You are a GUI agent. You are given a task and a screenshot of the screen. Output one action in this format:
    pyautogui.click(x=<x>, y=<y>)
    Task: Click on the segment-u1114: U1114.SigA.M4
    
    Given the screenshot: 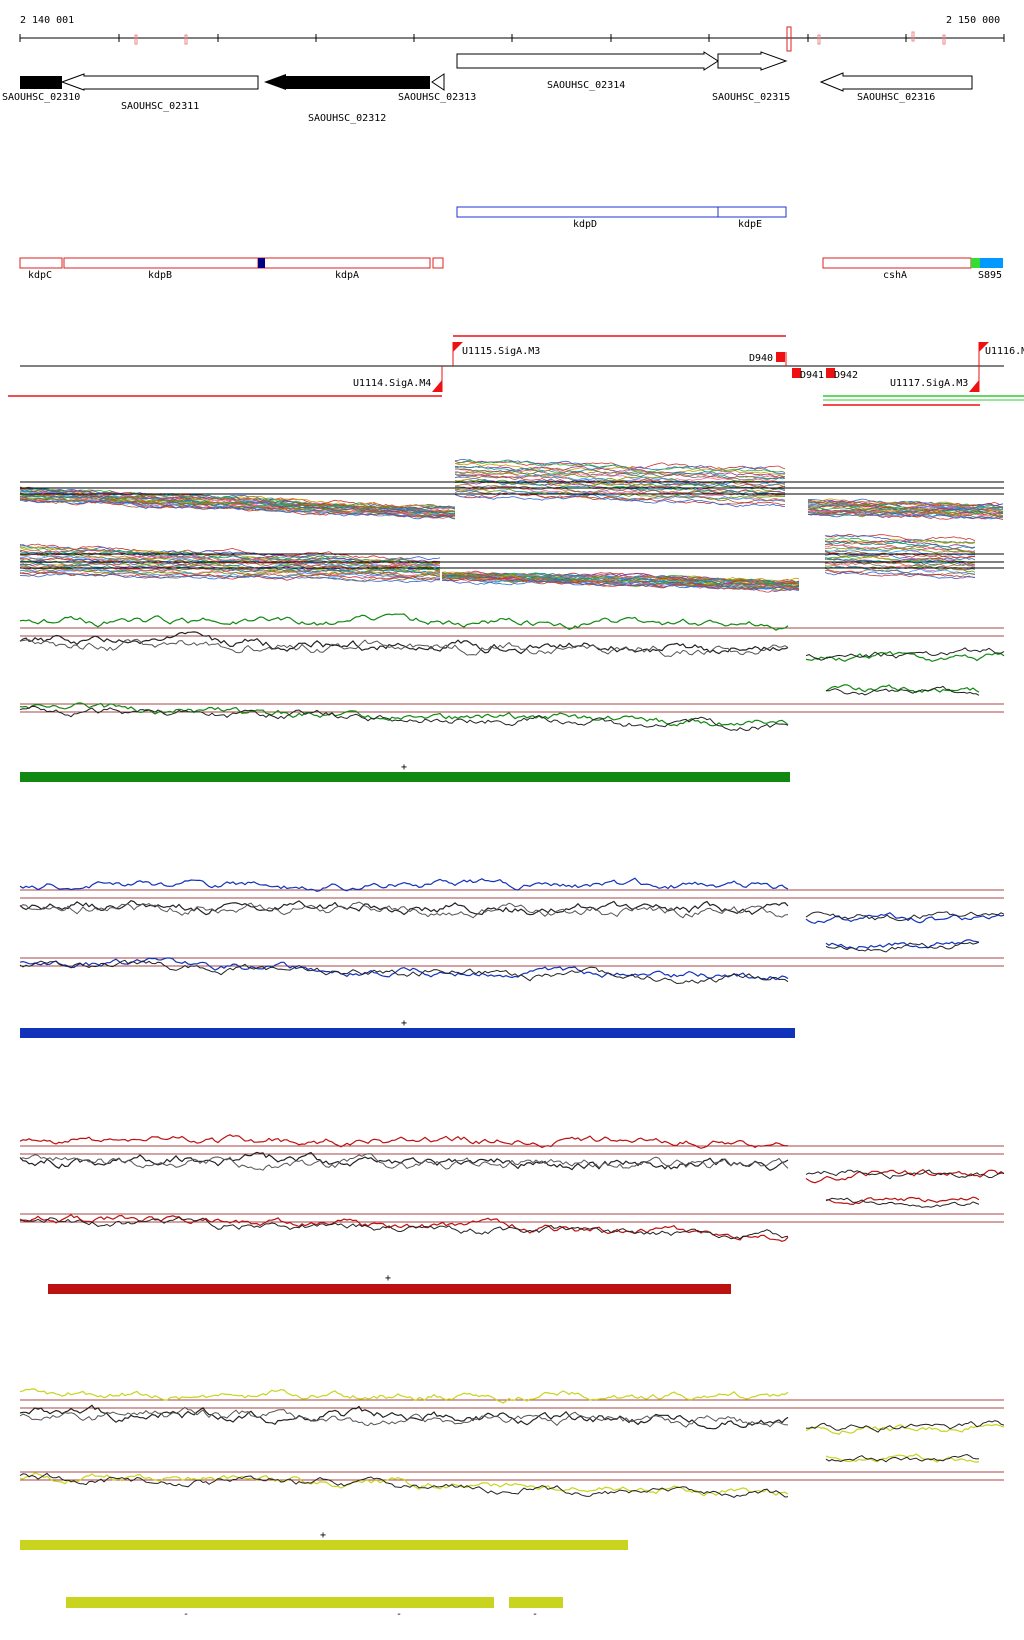 What is the action you would take?
    pyautogui.click(x=398, y=379)
    